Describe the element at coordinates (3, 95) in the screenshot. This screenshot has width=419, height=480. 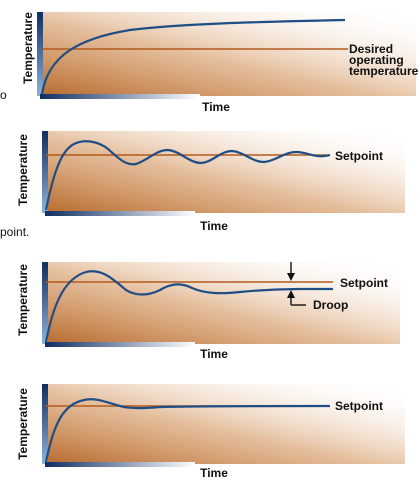
I see `cropped-fragment: o` at that location.